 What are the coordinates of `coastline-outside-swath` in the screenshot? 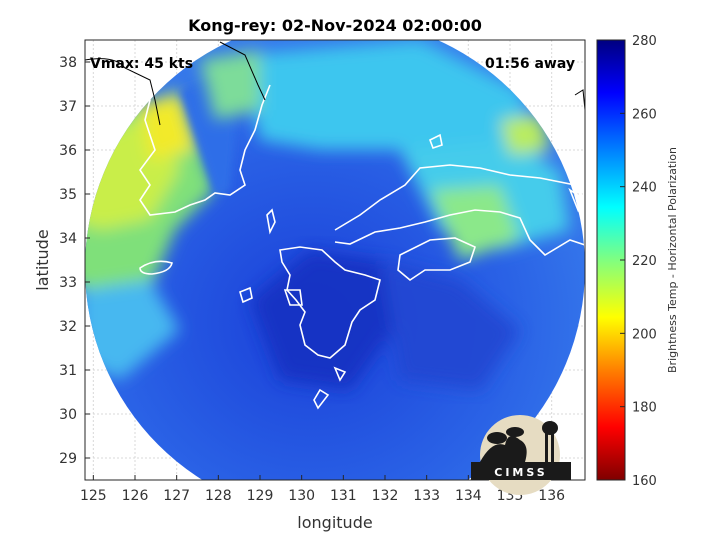 It's located at (335, 83).